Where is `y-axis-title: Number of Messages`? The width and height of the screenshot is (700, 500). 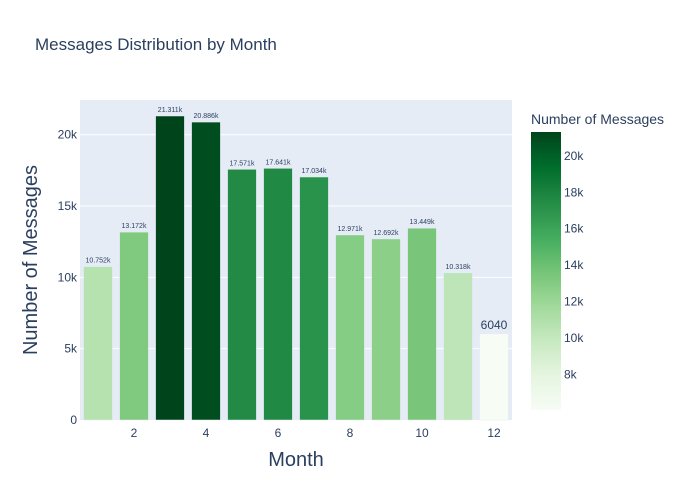
y-axis-title: Number of Messages is located at coordinates (31, 260).